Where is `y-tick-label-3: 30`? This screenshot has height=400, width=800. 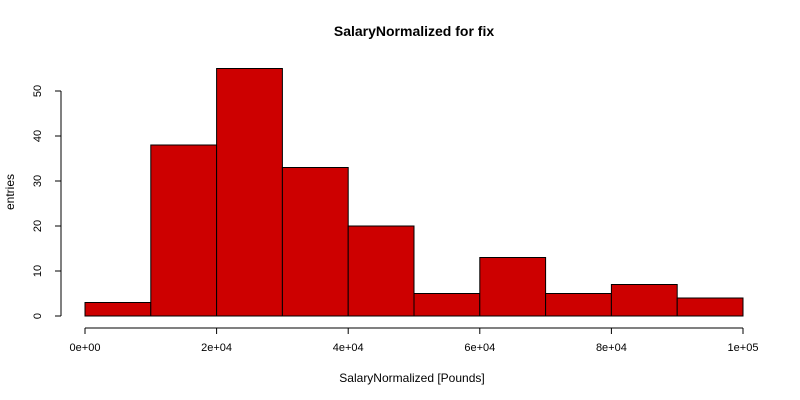 y-tick-label-3: 30 is located at coordinates (38, 181).